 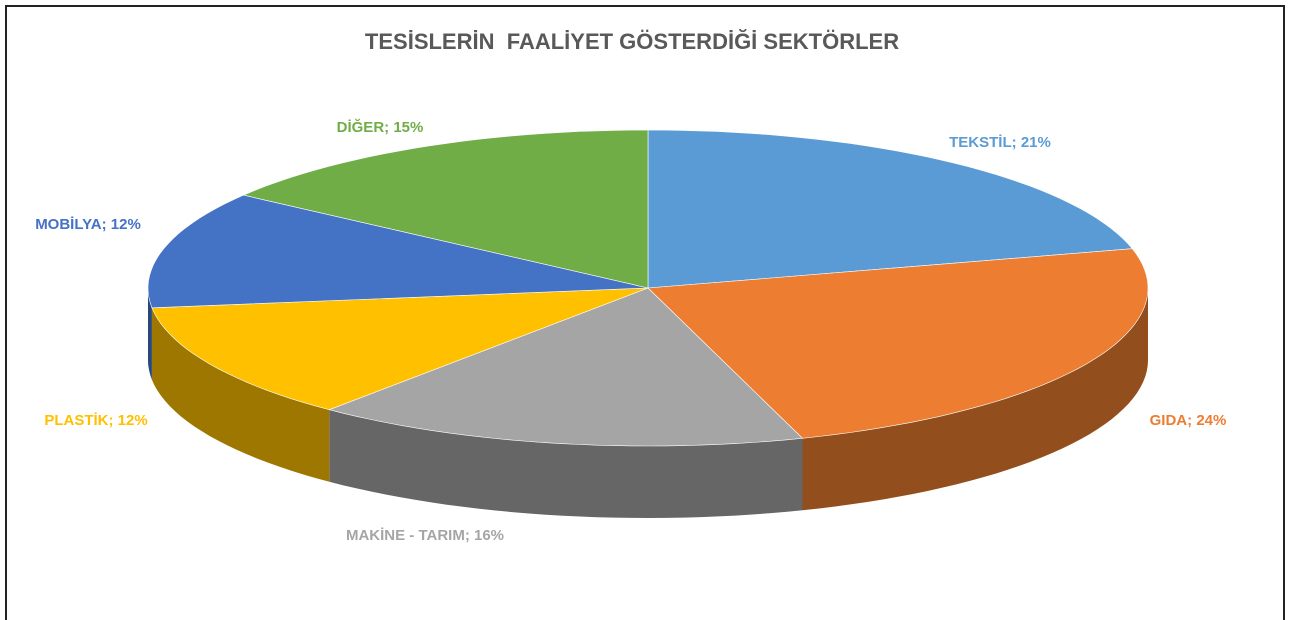 What do you see at coordinates (1169, 420) in the screenshot?
I see `label-category: GIDA` at bounding box center [1169, 420].